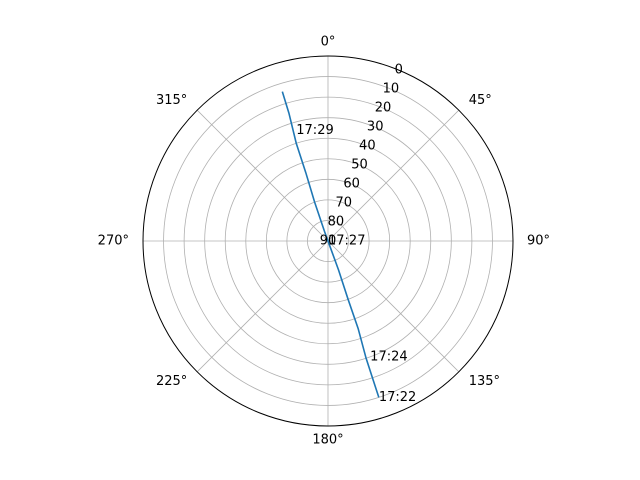  What do you see at coordinates (388, 356) in the screenshot?
I see `time-annotation: 17:24` at bounding box center [388, 356].